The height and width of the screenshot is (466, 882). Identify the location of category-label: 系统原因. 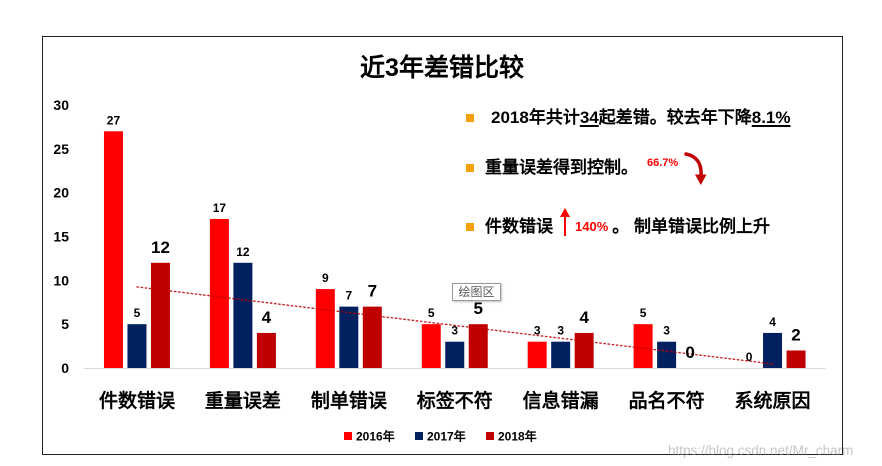
(773, 400).